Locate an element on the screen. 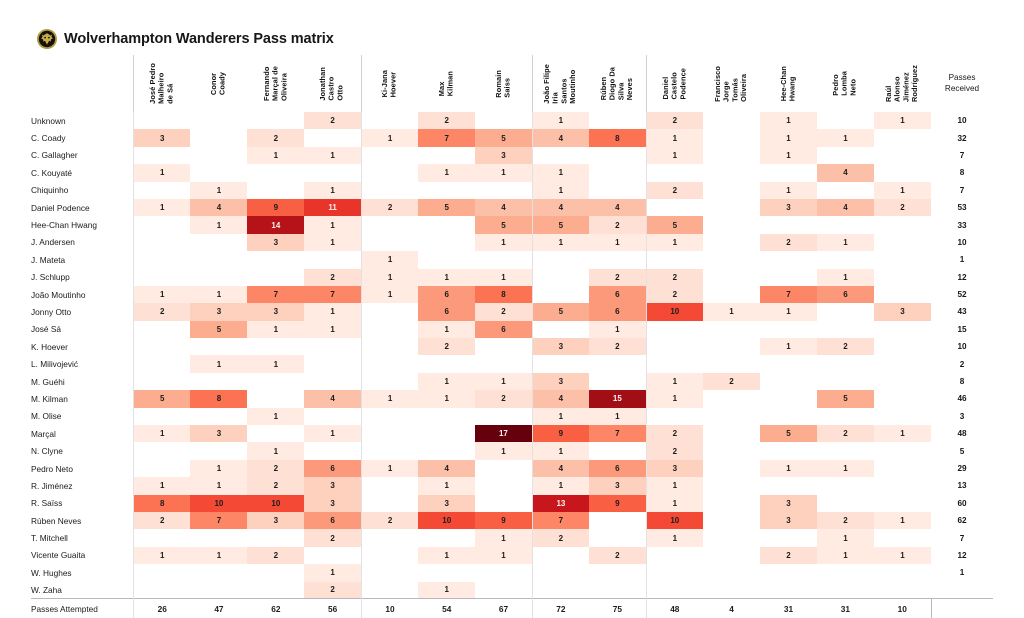 This screenshot has height=618, width=1024. row-label-28: W. Zaha is located at coordinates (82, 590).